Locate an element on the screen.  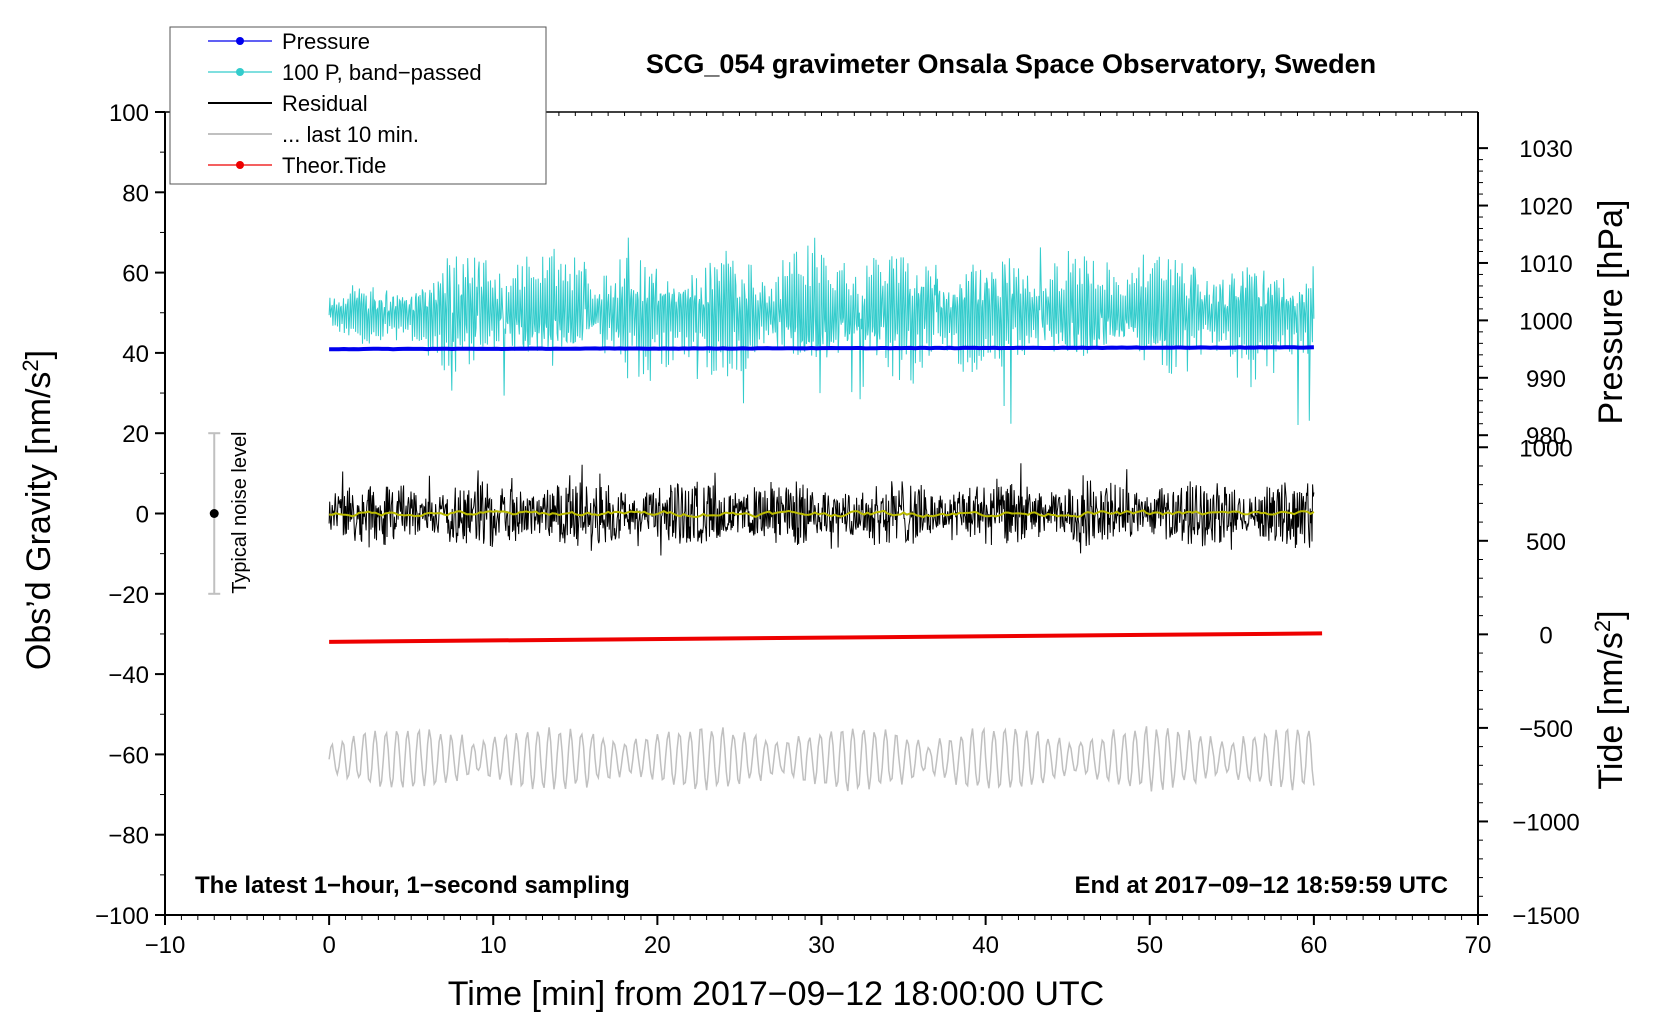
tide-tick-label: −500 is located at coordinates (1546, 729).